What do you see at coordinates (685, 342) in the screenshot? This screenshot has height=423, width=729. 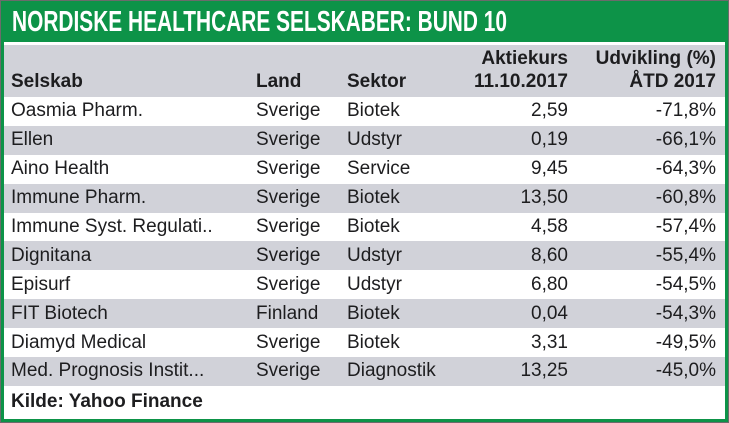 I see `table-cell: -49,5%` at bounding box center [685, 342].